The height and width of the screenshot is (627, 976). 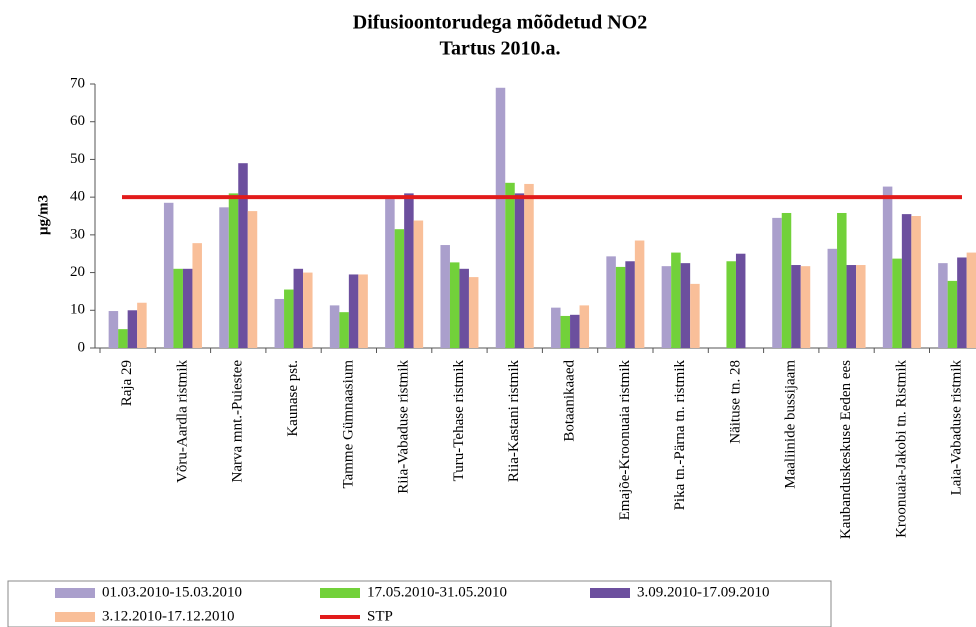 I want to click on y-tick-label: 60, so click(x=77, y=121).